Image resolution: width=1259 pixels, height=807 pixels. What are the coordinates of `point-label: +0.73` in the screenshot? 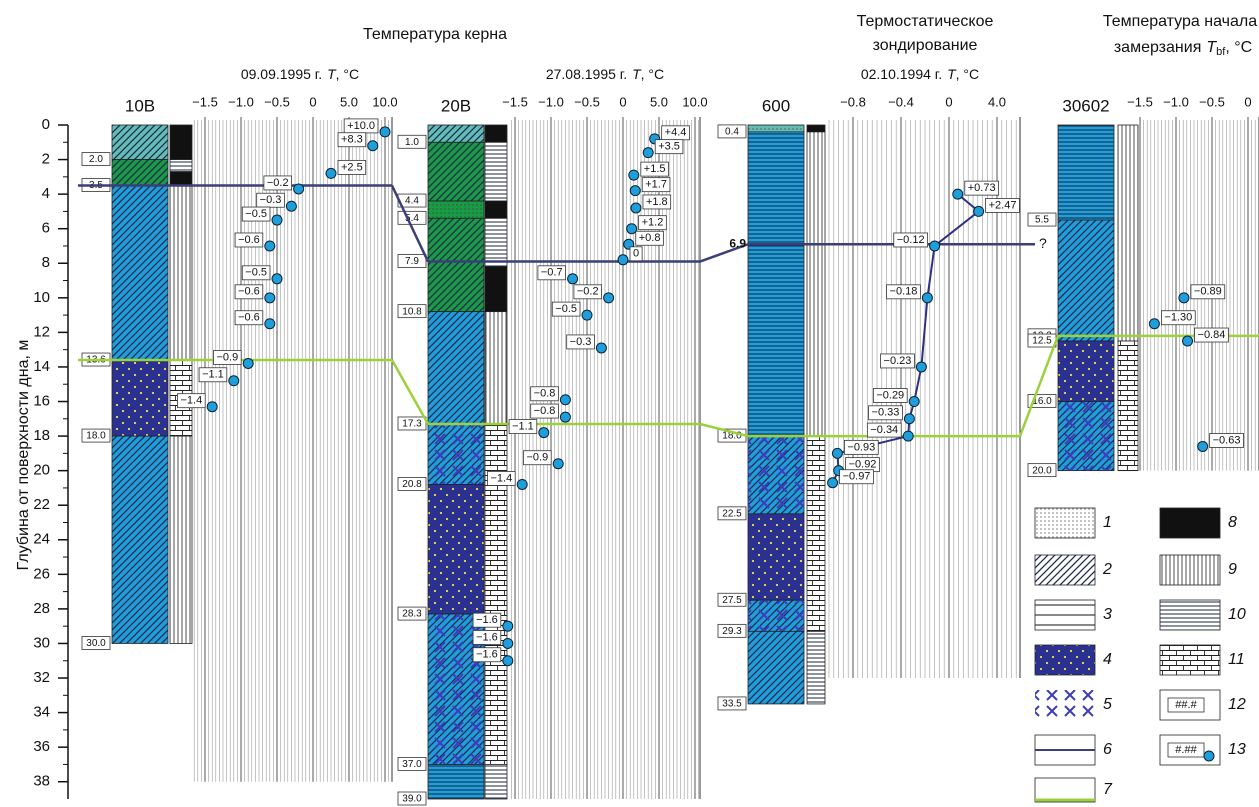 It's located at (982, 188).